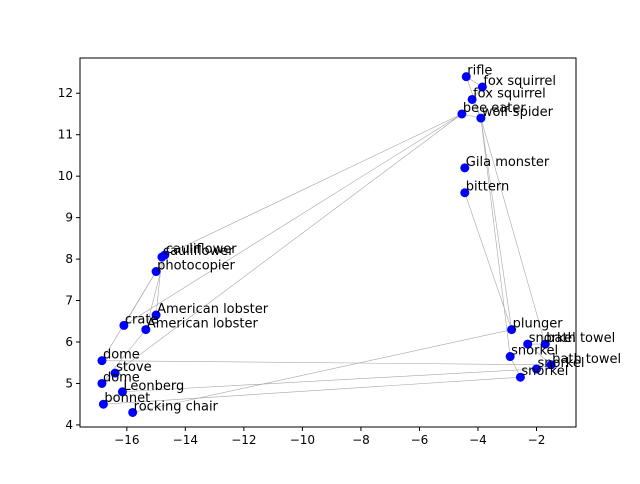 This screenshot has width=640, height=484. Describe the element at coordinates (134, 367) in the screenshot. I see `point-label: stove` at that location.